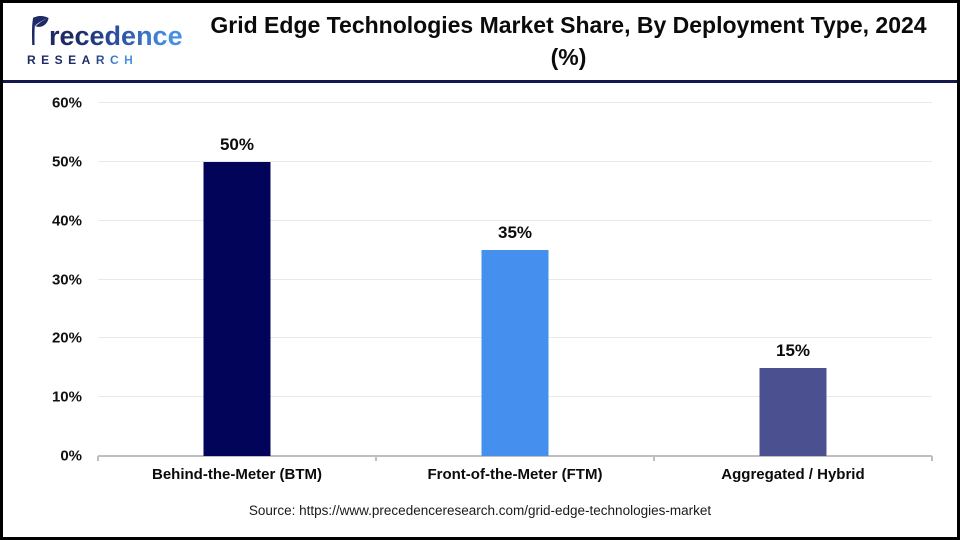 The width and height of the screenshot is (960, 540). Describe the element at coordinates (66, 221) in the screenshot. I see `y-tick-label: 40%` at that location.